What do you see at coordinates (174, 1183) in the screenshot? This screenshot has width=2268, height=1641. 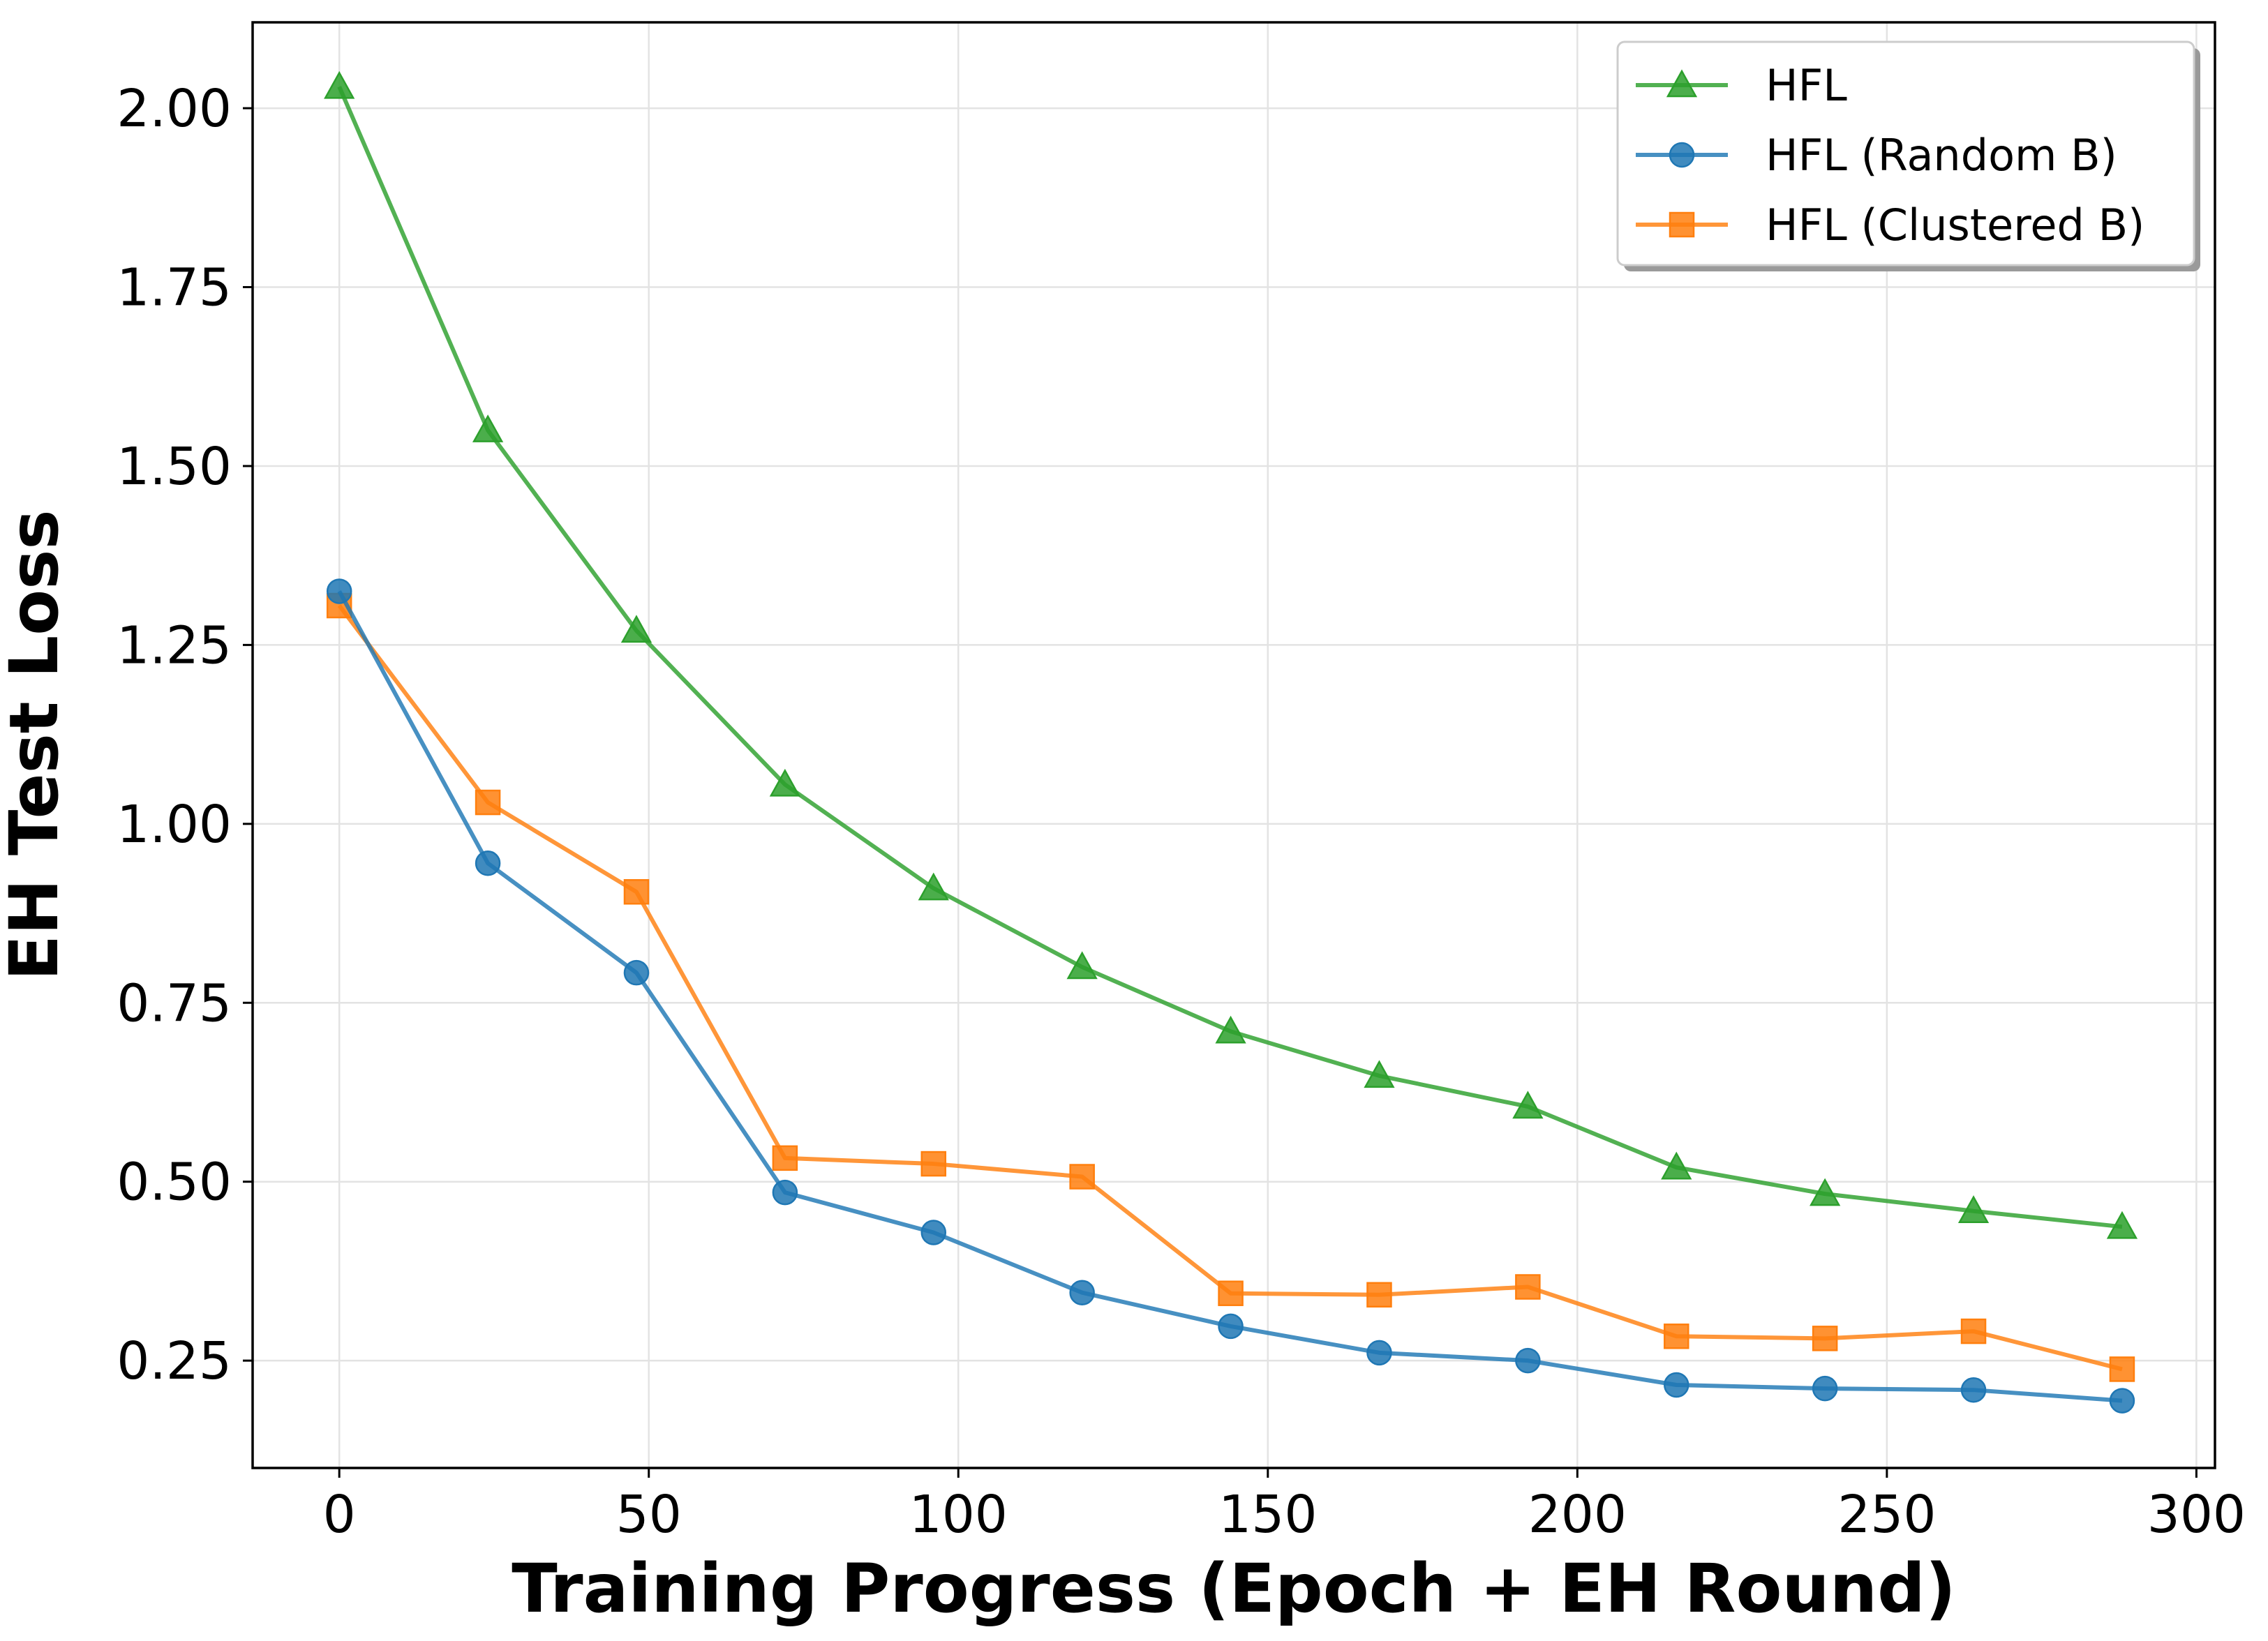 I see `y-tick-label: 0.50` at bounding box center [174, 1183].